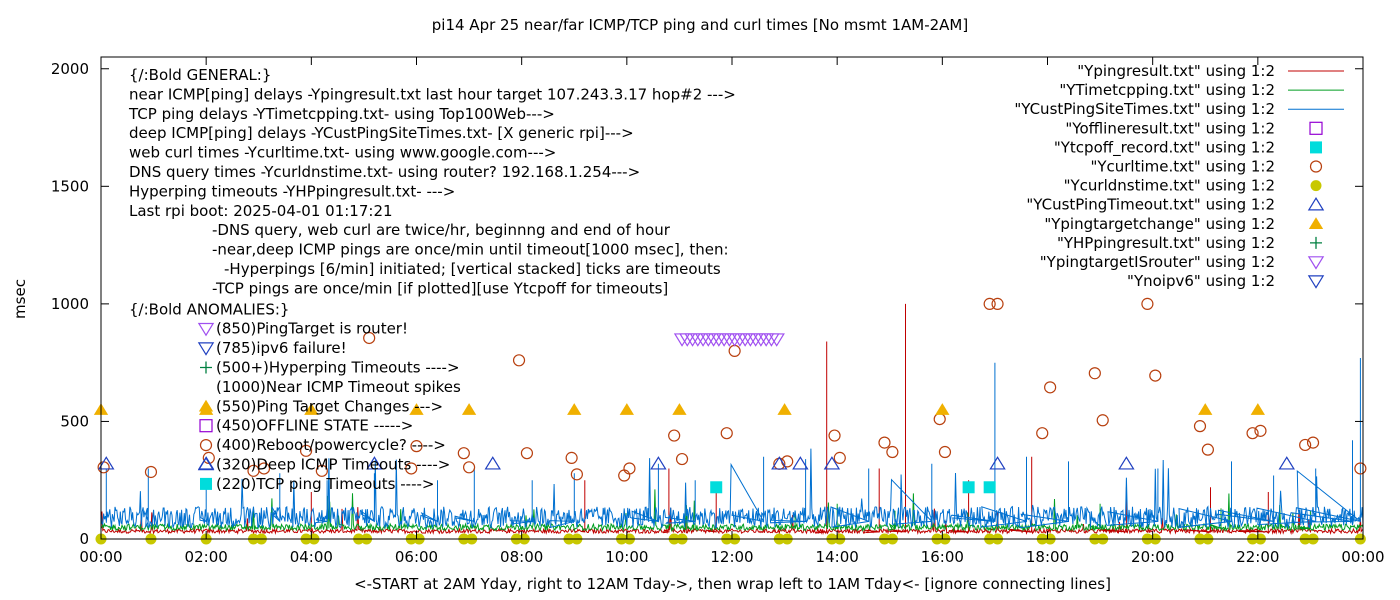  Describe the element at coordinates (74, 421) in the screenshot. I see `y-tick-label: 500` at that location.